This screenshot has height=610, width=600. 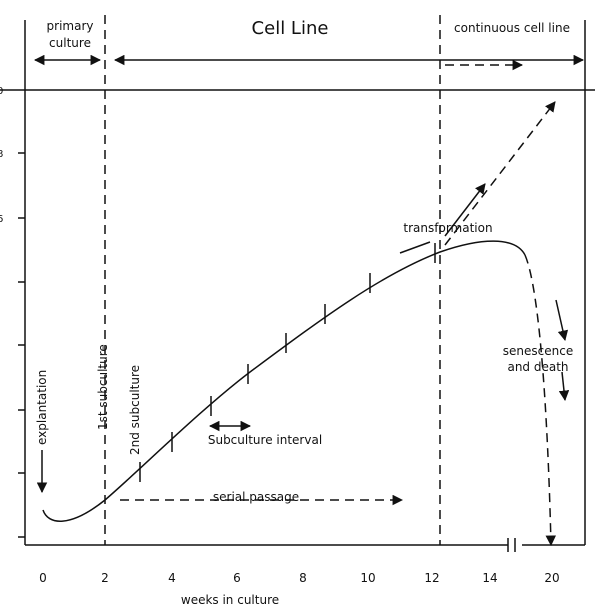 I want to click on x-tick-label: 0, so click(x=43, y=578).